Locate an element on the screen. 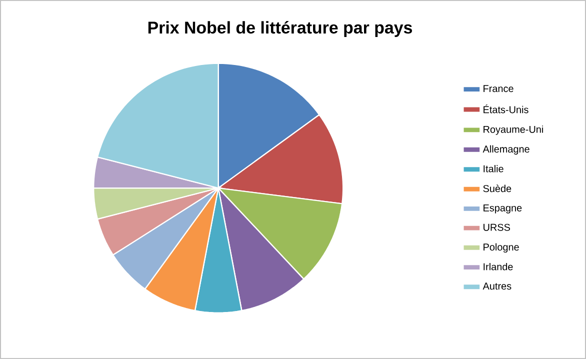 The image size is (586, 359). legend-label: Pologne is located at coordinates (501, 248).